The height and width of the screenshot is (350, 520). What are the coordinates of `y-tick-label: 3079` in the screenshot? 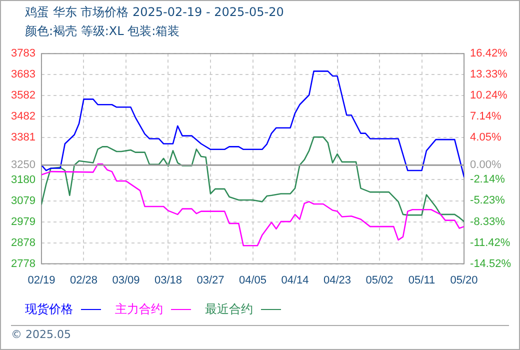 It's located at (23, 200).